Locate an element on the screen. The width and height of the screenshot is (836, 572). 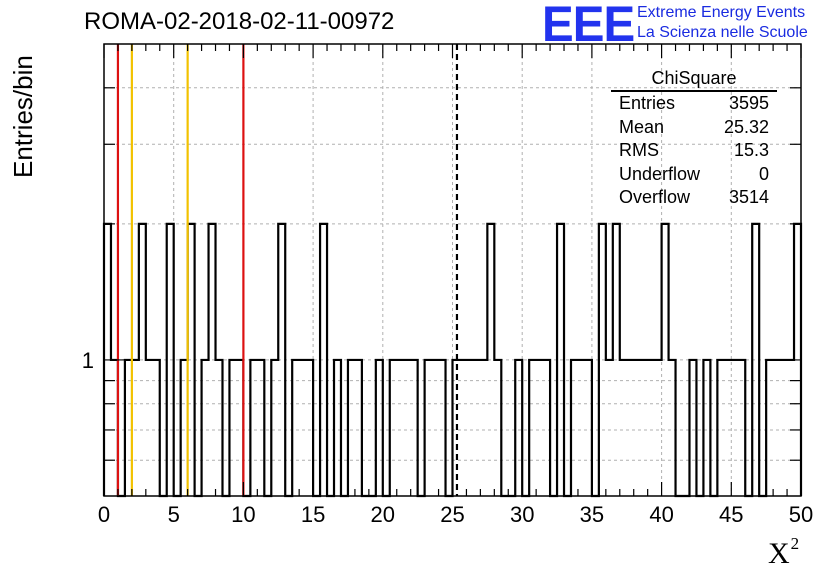
x-tick-label: 5 is located at coordinates (174, 514).